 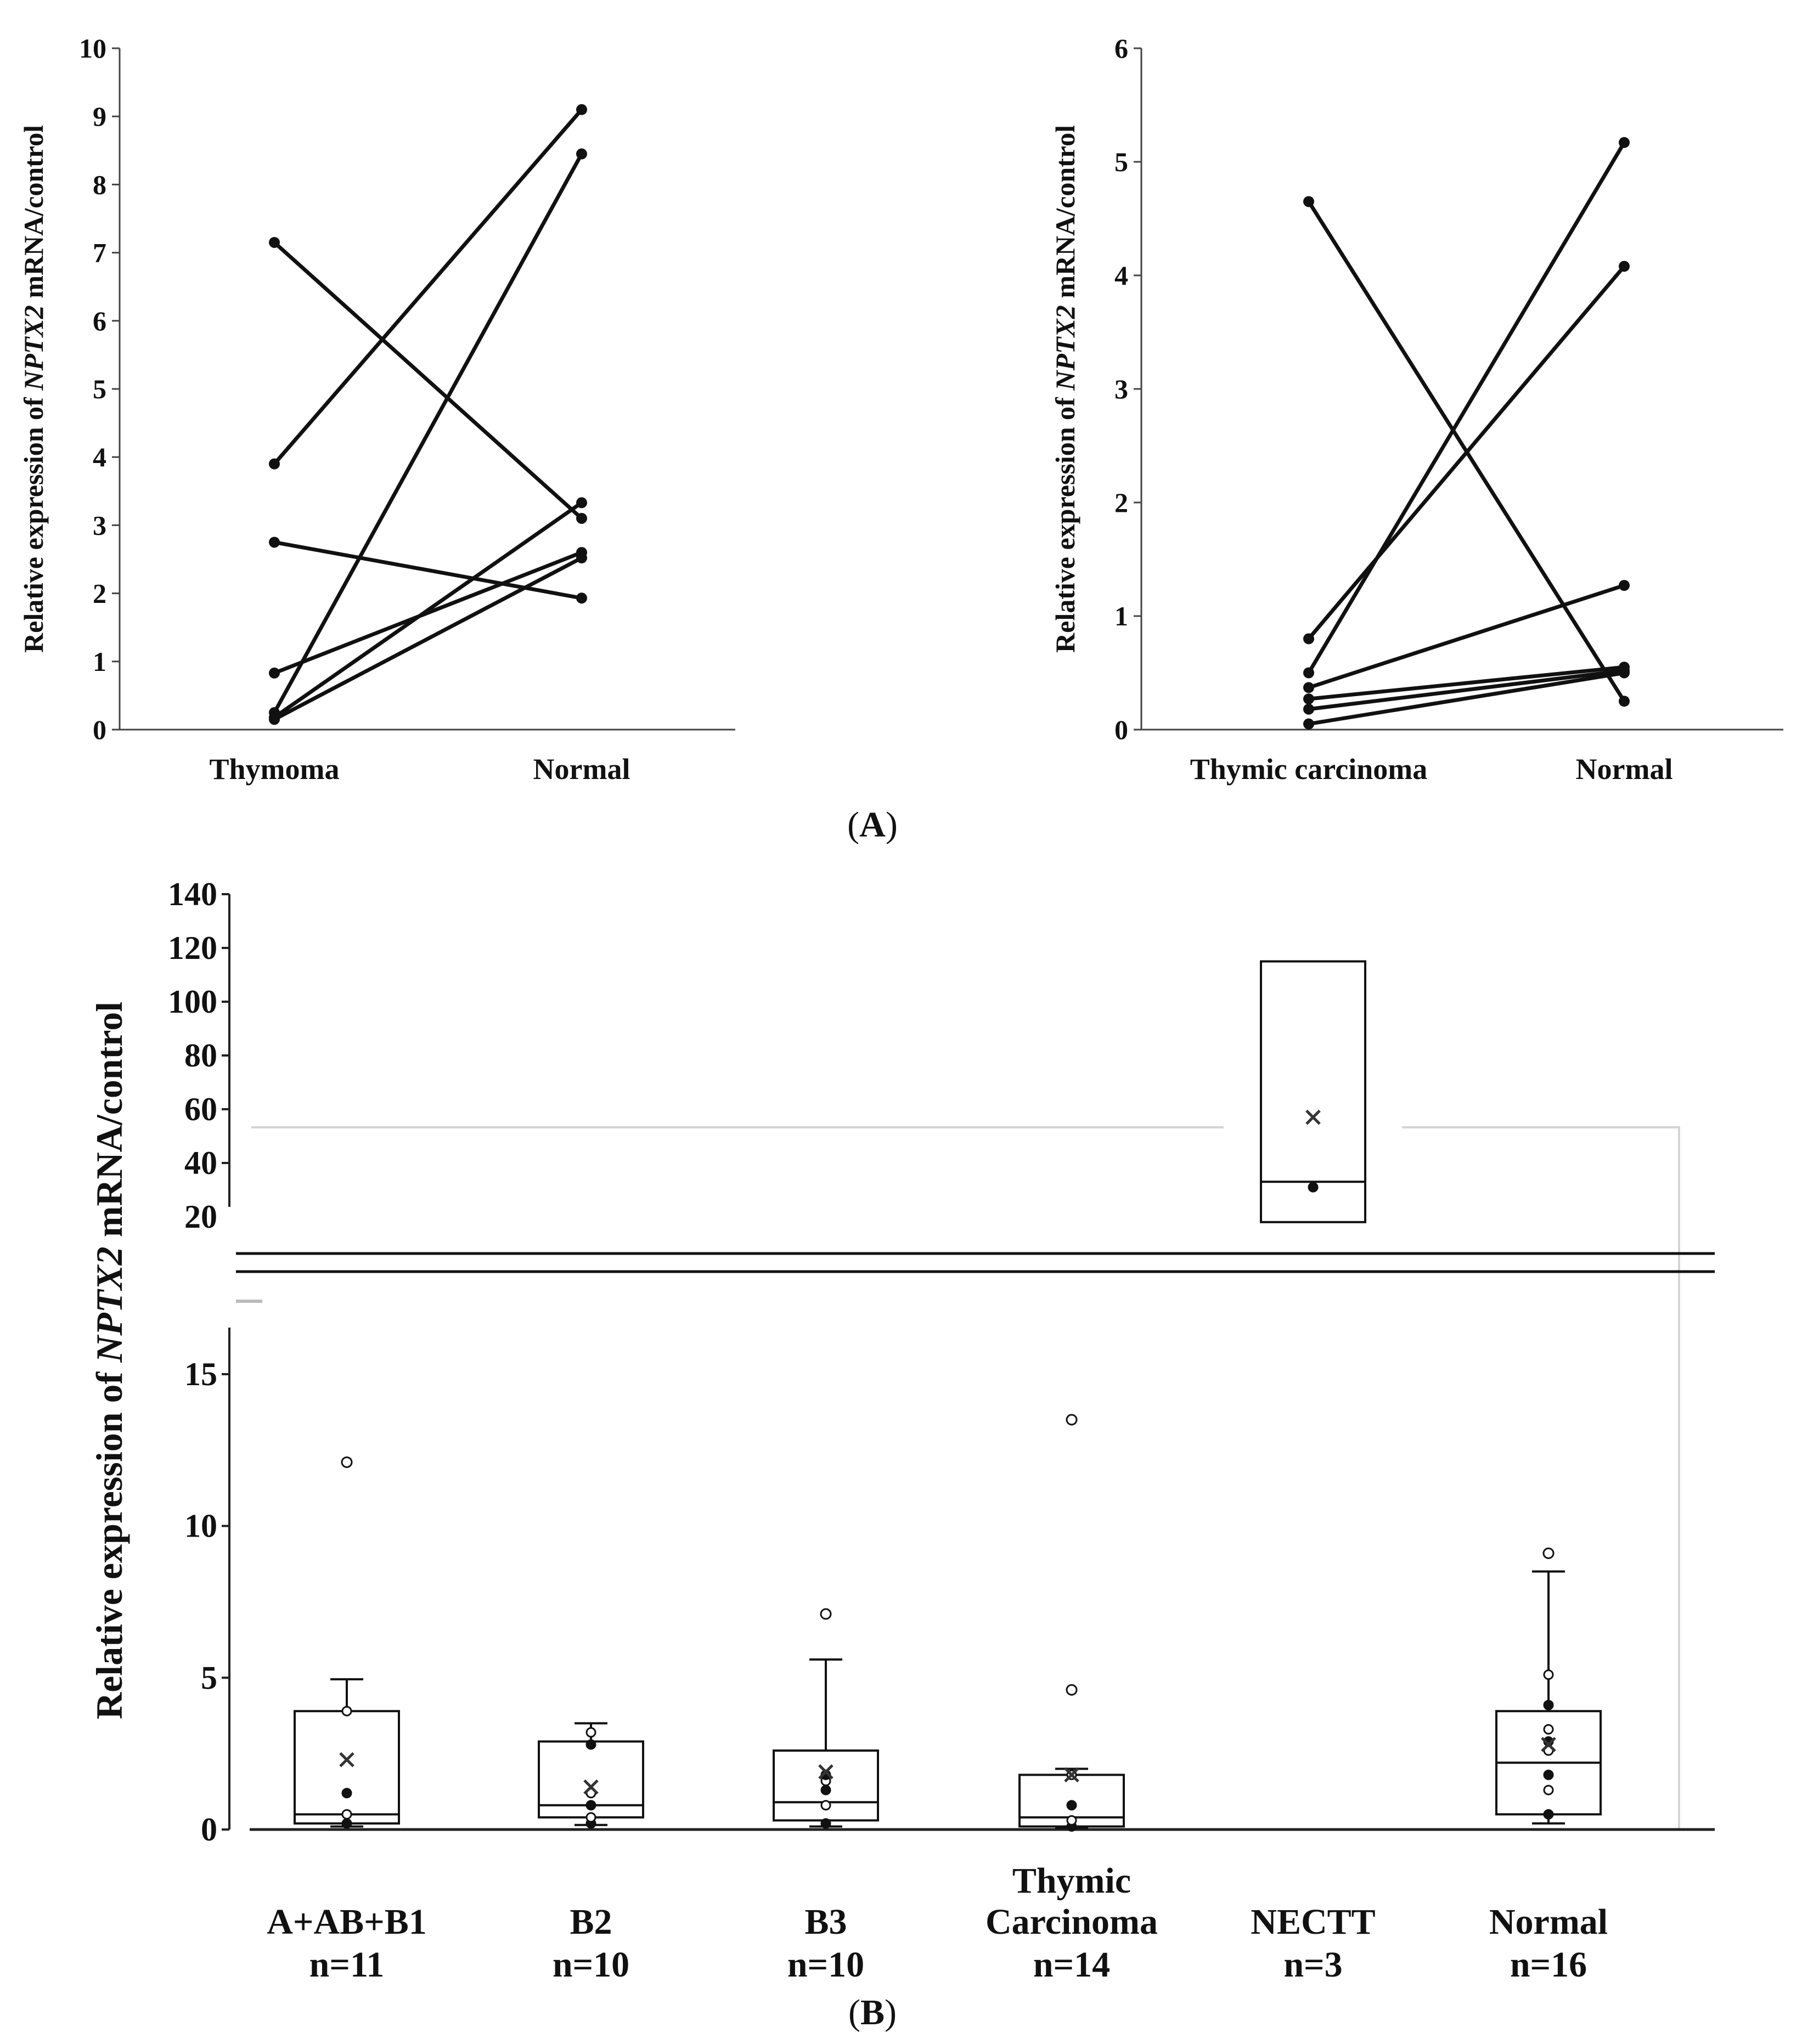 I want to click on panel-label-a: (A), so click(x=872, y=825).